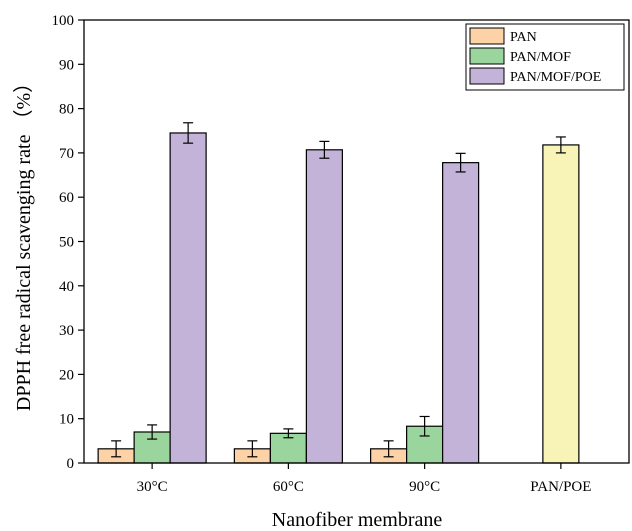 Image resolution: width=632 pixels, height=531 pixels. What do you see at coordinates (66, 154) in the screenshot?
I see `y-tick-label: 70` at bounding box center [66, 154].